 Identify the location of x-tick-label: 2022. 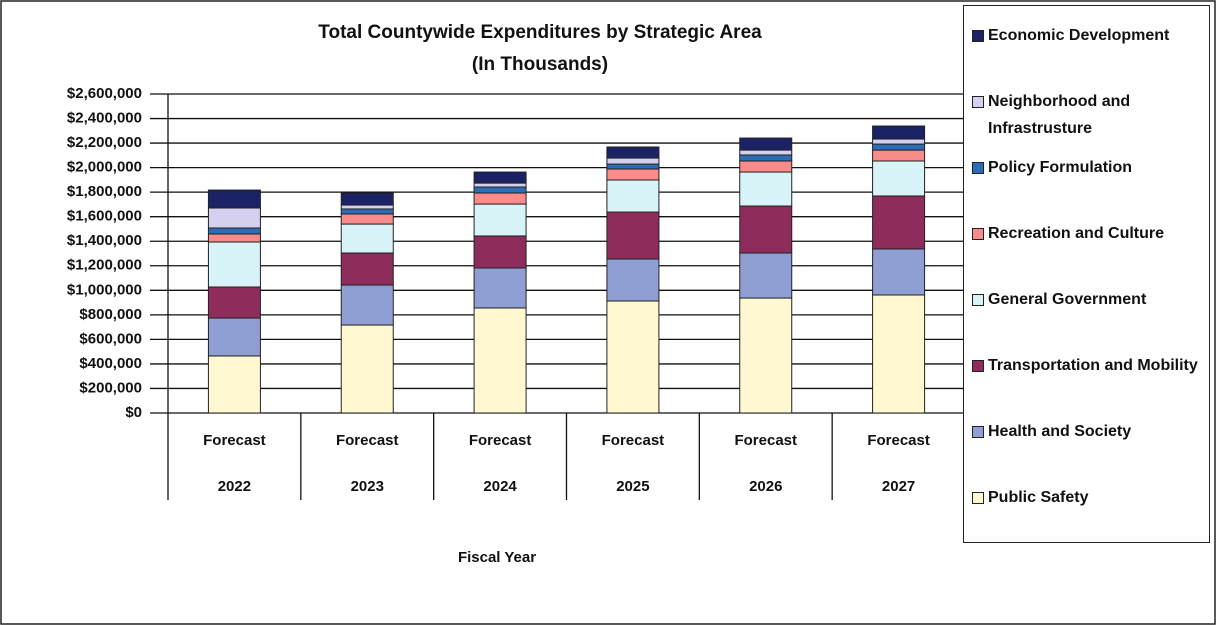
(234, 486).